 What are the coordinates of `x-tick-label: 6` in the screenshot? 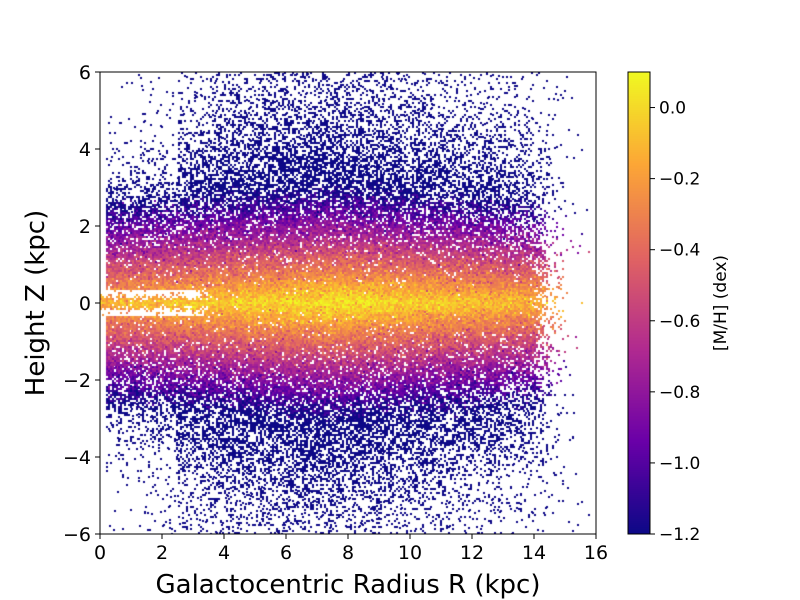 It's located at (286, 553).